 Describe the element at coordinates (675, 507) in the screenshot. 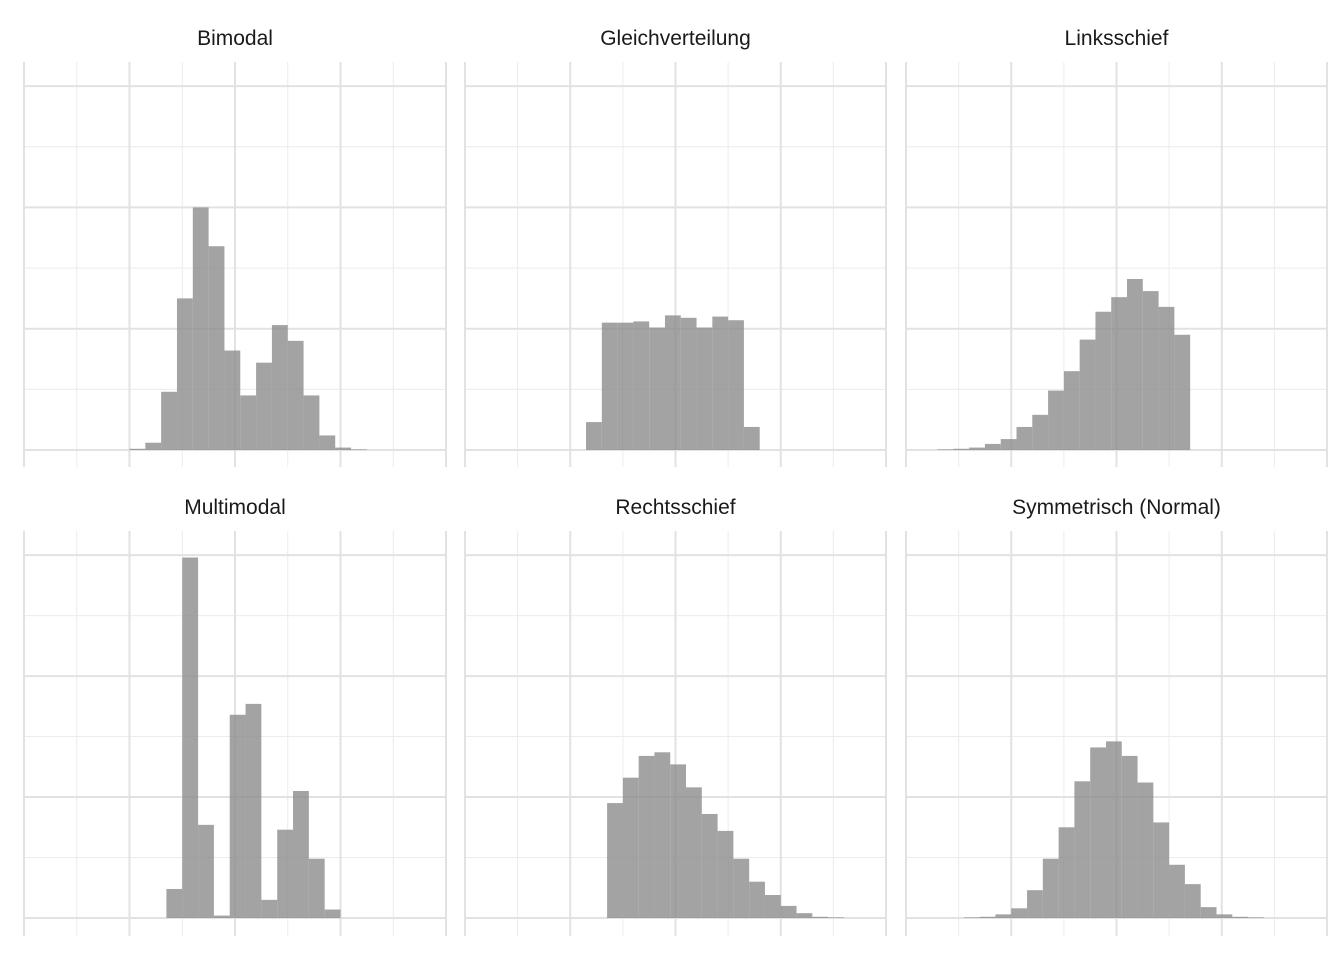

I see `facet-title: Rechtsschief` at that location.